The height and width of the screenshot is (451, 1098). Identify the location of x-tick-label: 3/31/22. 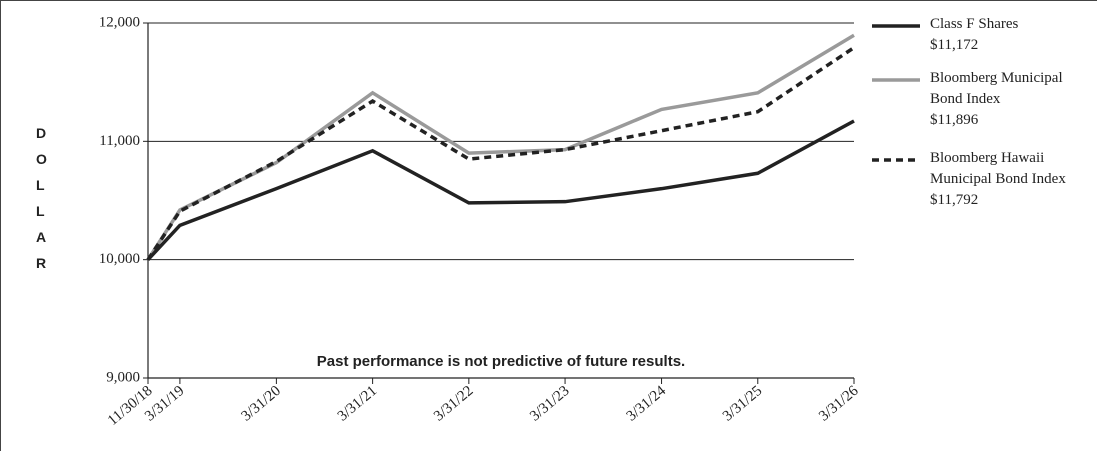
(453, 404).